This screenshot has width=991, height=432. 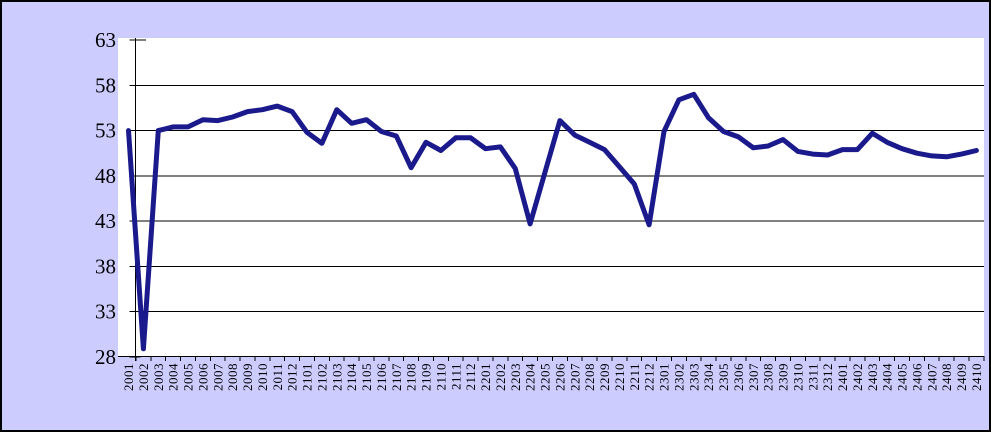 What do you see at coordinates (500, 377) in the screenshot?
I see `x-axis-label: 2202` at bounding box center [500, 377].